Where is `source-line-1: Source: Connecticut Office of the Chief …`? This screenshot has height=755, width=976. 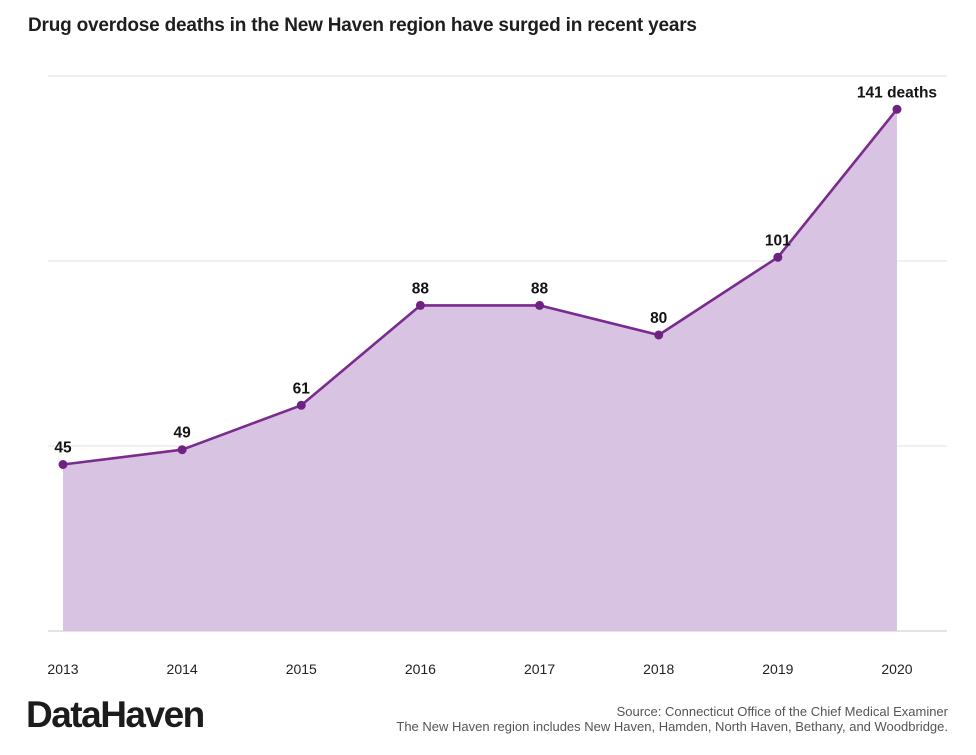
source-line-1: Source: Connecticut Office of the Chief … is located at coordinates (782, 711).